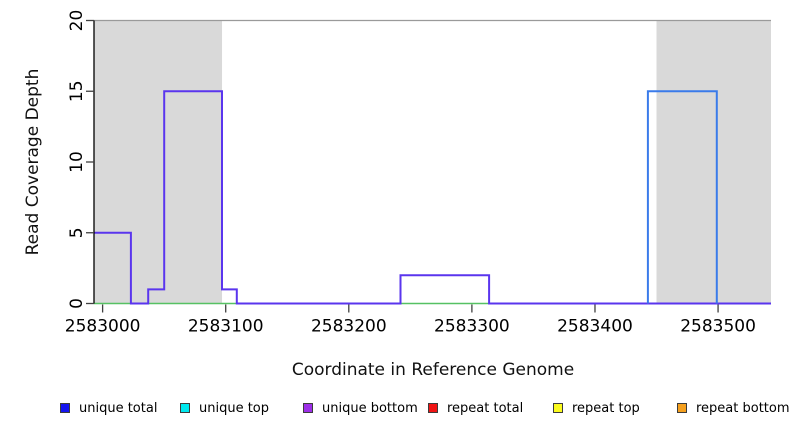  I want to click on legend-item-unique-top: unique top, so click(224, 408).